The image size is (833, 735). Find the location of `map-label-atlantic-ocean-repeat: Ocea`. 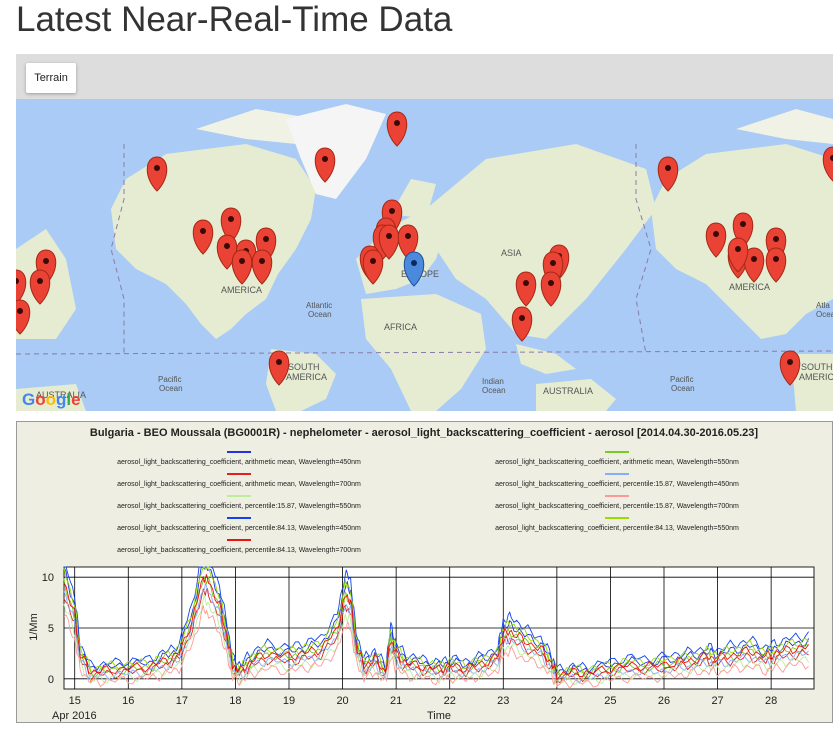

map-label-atlantic-ocean-repeat: Ocea is located at coordinates (824, 314).